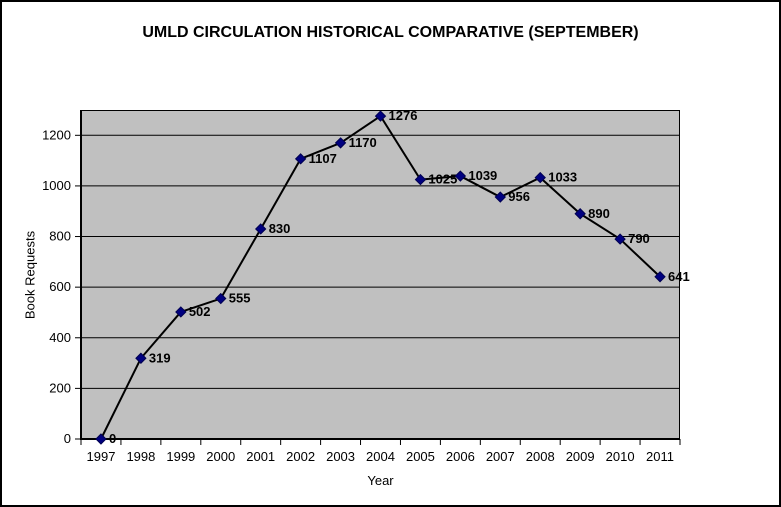  I want to click on x-tick-label: 2001, so click(260, 456).